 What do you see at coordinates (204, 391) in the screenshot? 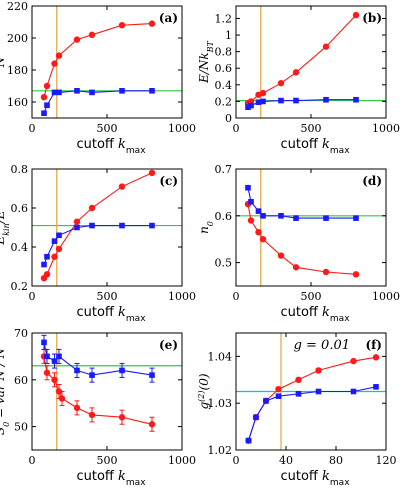
I see `y-axis-label: g(2)(0)` at bounding box center [204, 391].